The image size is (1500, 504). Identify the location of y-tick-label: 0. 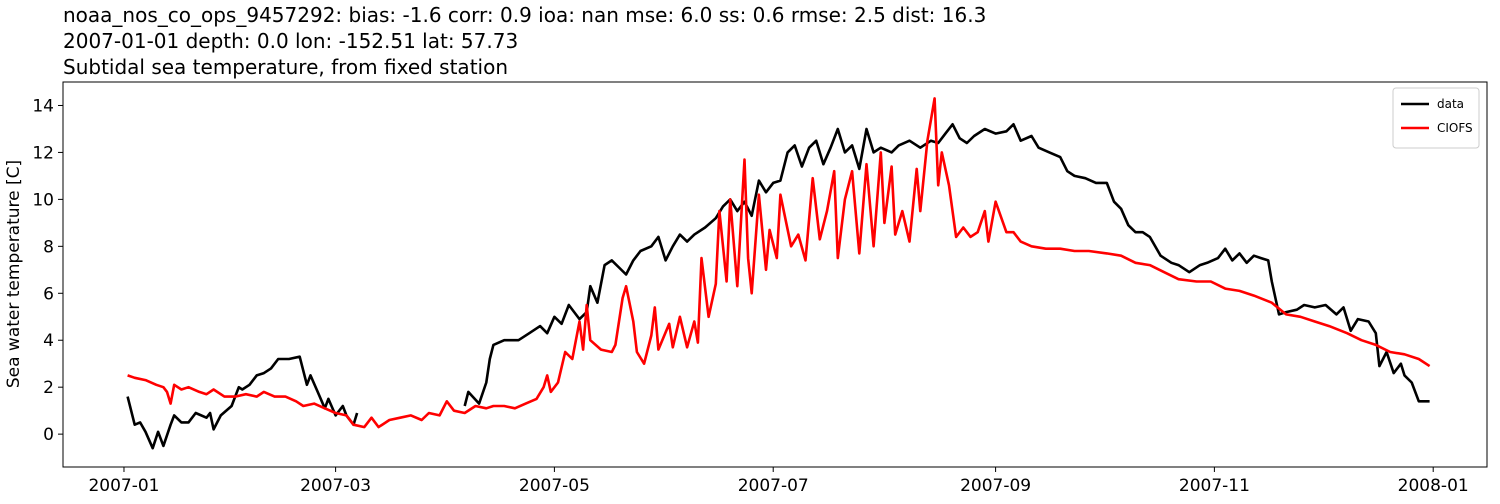
(48, 435).